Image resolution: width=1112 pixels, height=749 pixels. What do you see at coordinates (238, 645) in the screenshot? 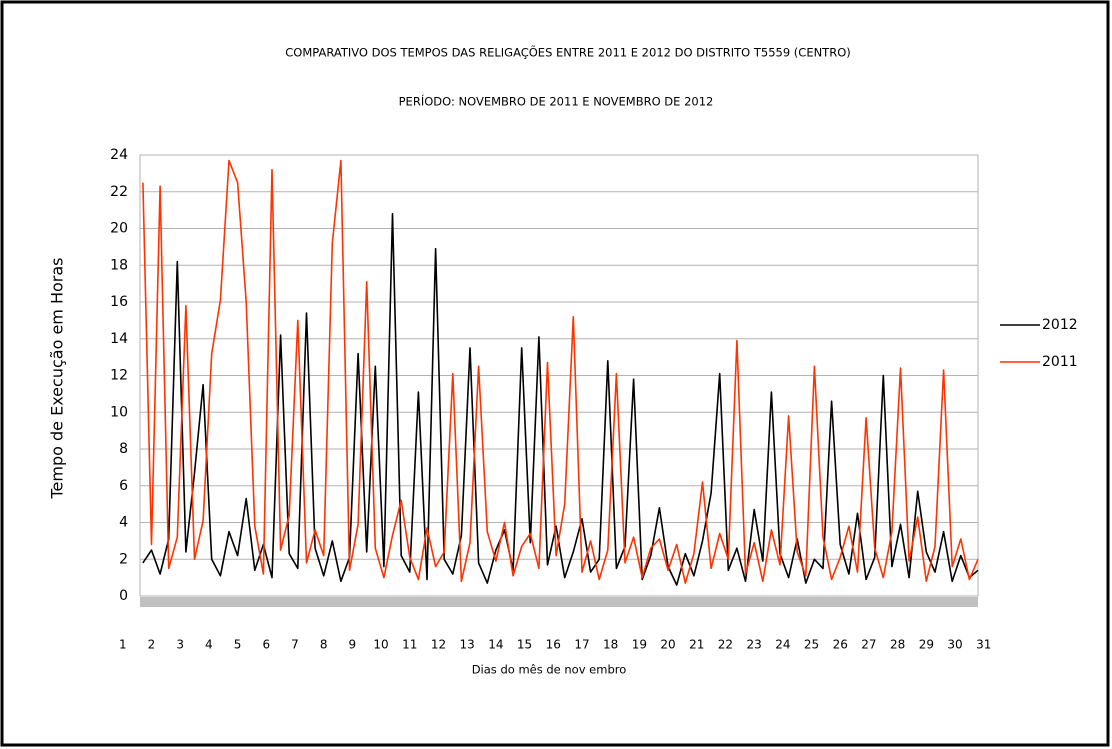
I see `x-tick-label: 5` at bounding box center [238, 645].